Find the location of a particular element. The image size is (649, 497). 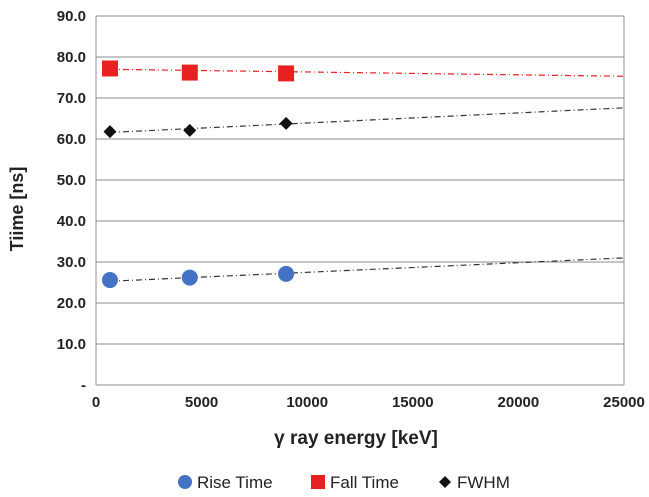

x-tick-label: 0 is located at coordinates (96, 402).